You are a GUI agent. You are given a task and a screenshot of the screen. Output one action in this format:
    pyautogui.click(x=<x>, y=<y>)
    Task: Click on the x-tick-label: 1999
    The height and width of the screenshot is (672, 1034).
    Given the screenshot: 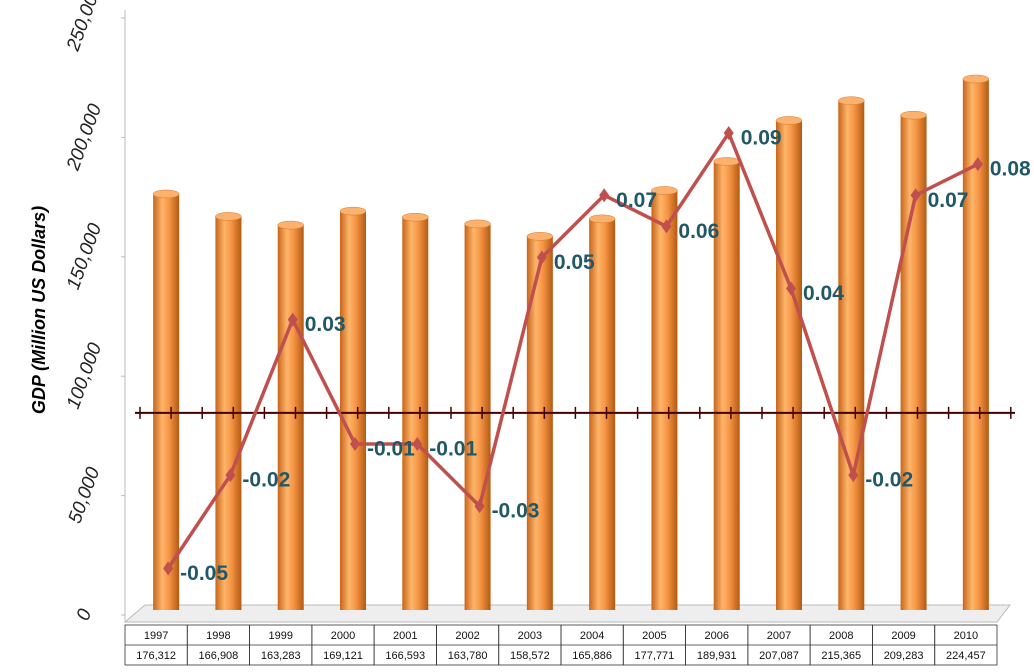 What is the action you would take?
    pyautogui.click(x=280, y=636)
    